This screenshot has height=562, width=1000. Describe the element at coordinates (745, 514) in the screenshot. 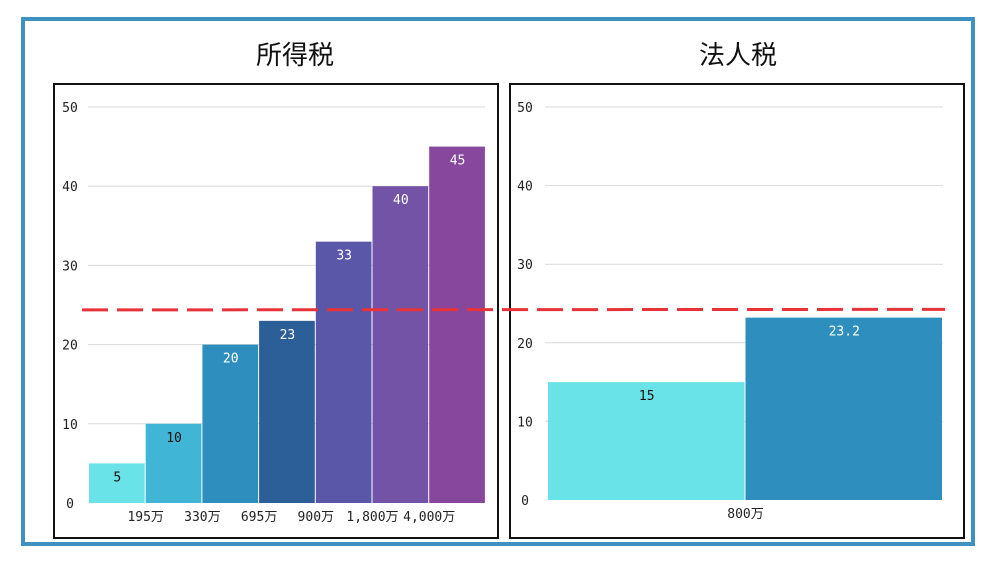

I see `x-boundary-label: 800万` at that location.